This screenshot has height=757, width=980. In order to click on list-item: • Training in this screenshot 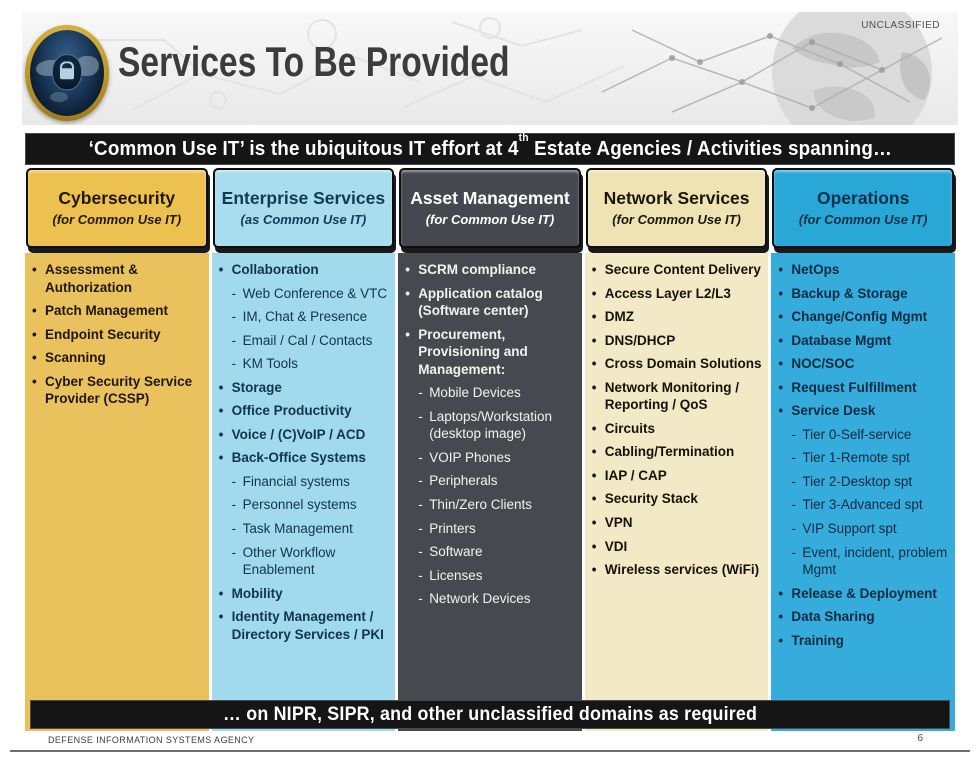, I will do `click(863, 641)`.